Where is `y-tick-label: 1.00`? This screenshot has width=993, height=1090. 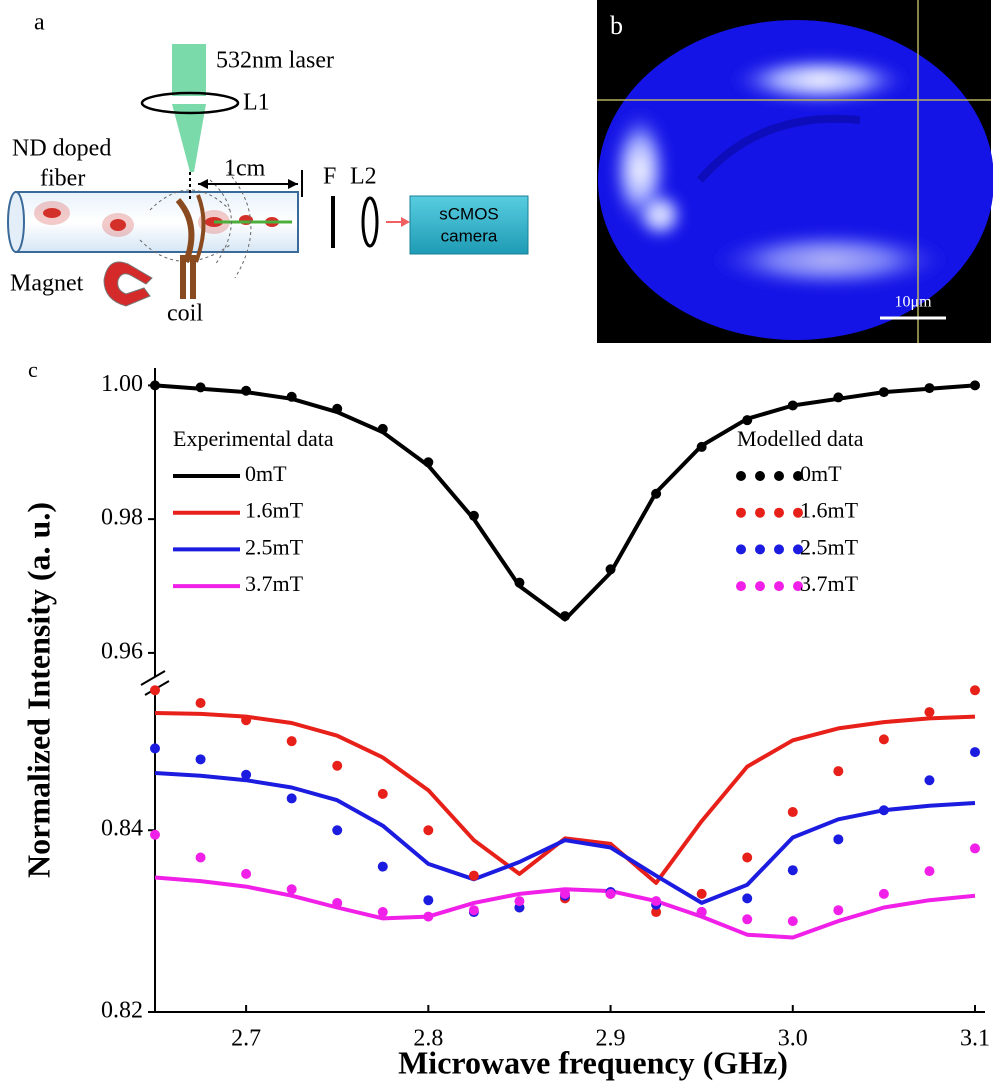
y-tick-label: 1.00 is located at coordinates (122, 384).